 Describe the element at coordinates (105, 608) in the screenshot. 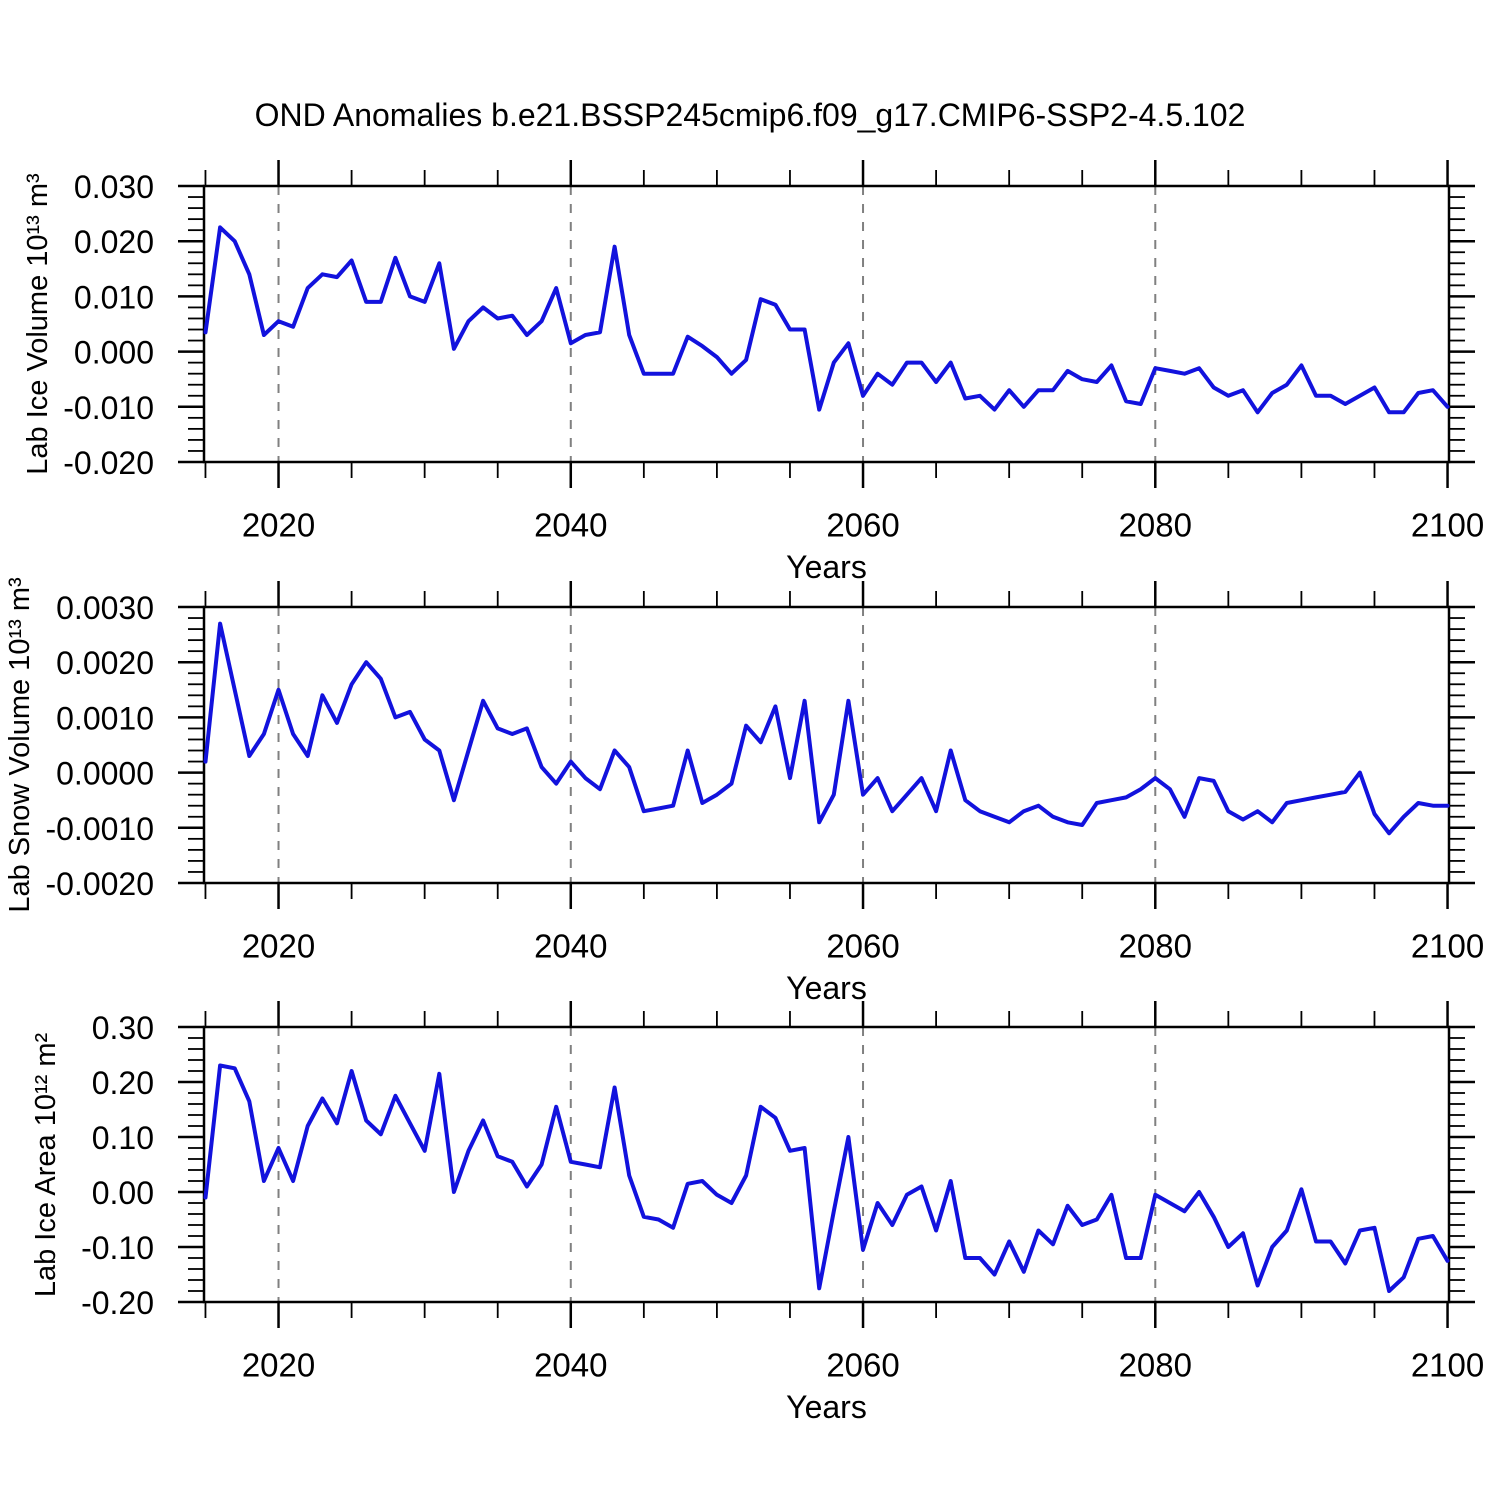

I see `y-tick-label: 0.0030` at that location.